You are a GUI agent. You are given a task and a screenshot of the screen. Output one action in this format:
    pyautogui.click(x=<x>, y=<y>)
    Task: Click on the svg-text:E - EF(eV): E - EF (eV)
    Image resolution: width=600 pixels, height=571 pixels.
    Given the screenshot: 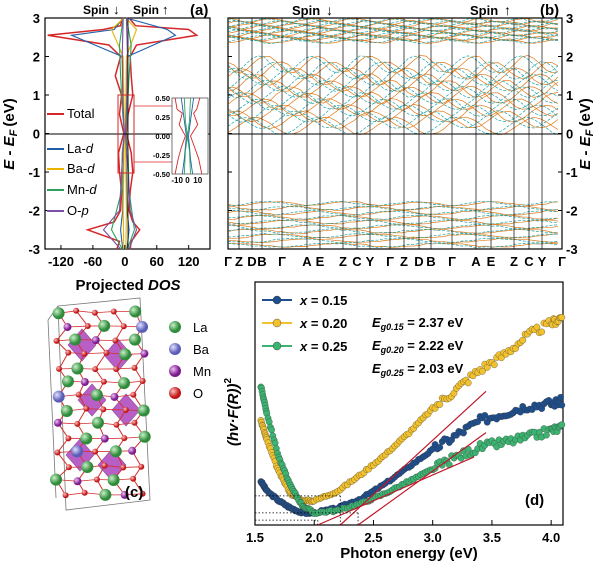 What is the action you would take?
    pyautogui.click(x=10, y=133)
    